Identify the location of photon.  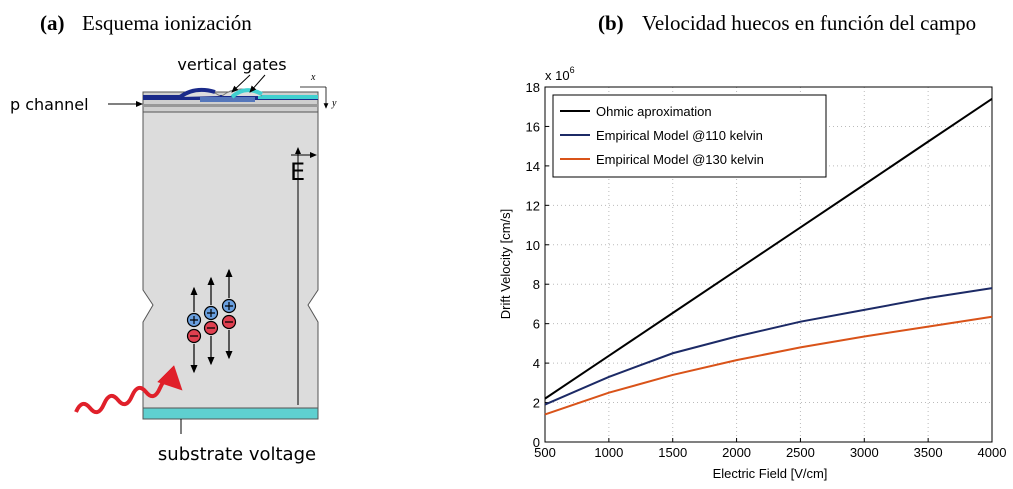
(128, 390).